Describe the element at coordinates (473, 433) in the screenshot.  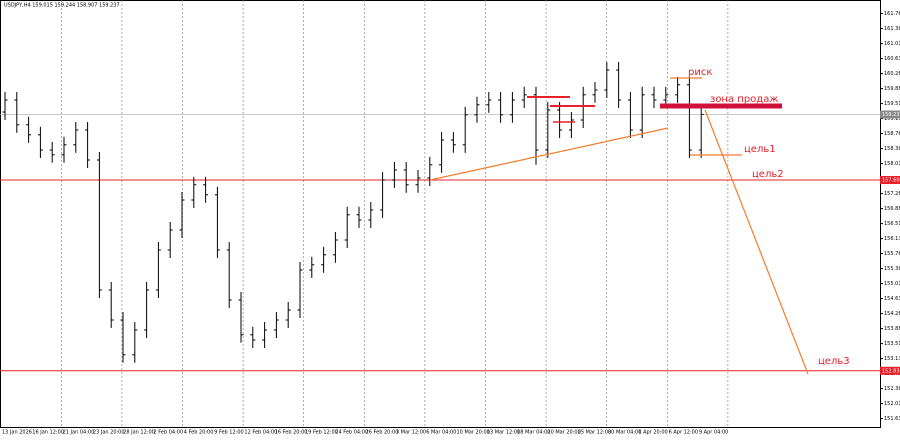
I see `x-tick-label: 10 Mar 20:00` at that location.